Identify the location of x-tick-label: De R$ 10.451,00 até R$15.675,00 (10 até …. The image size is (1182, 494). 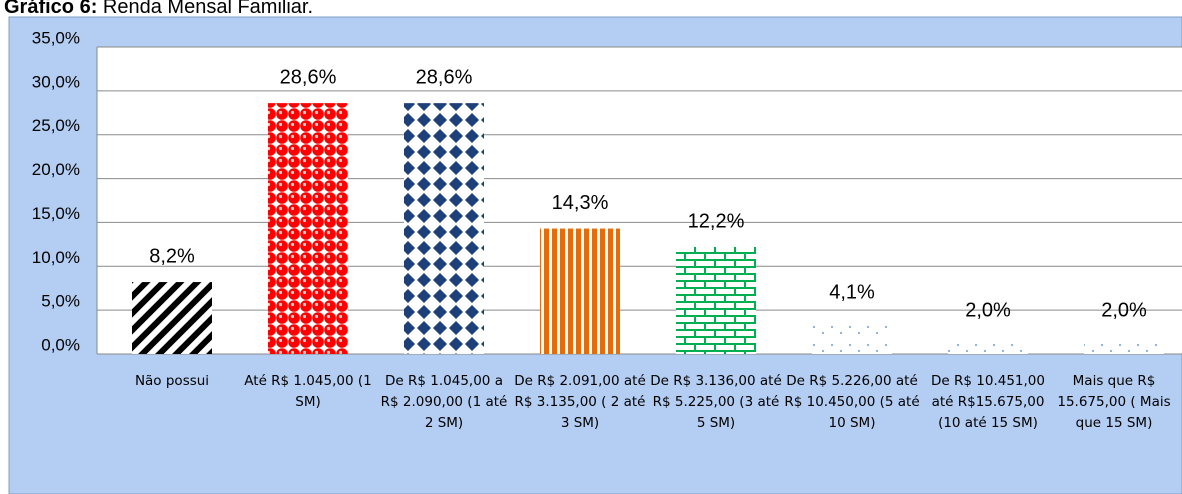
(988, 402).